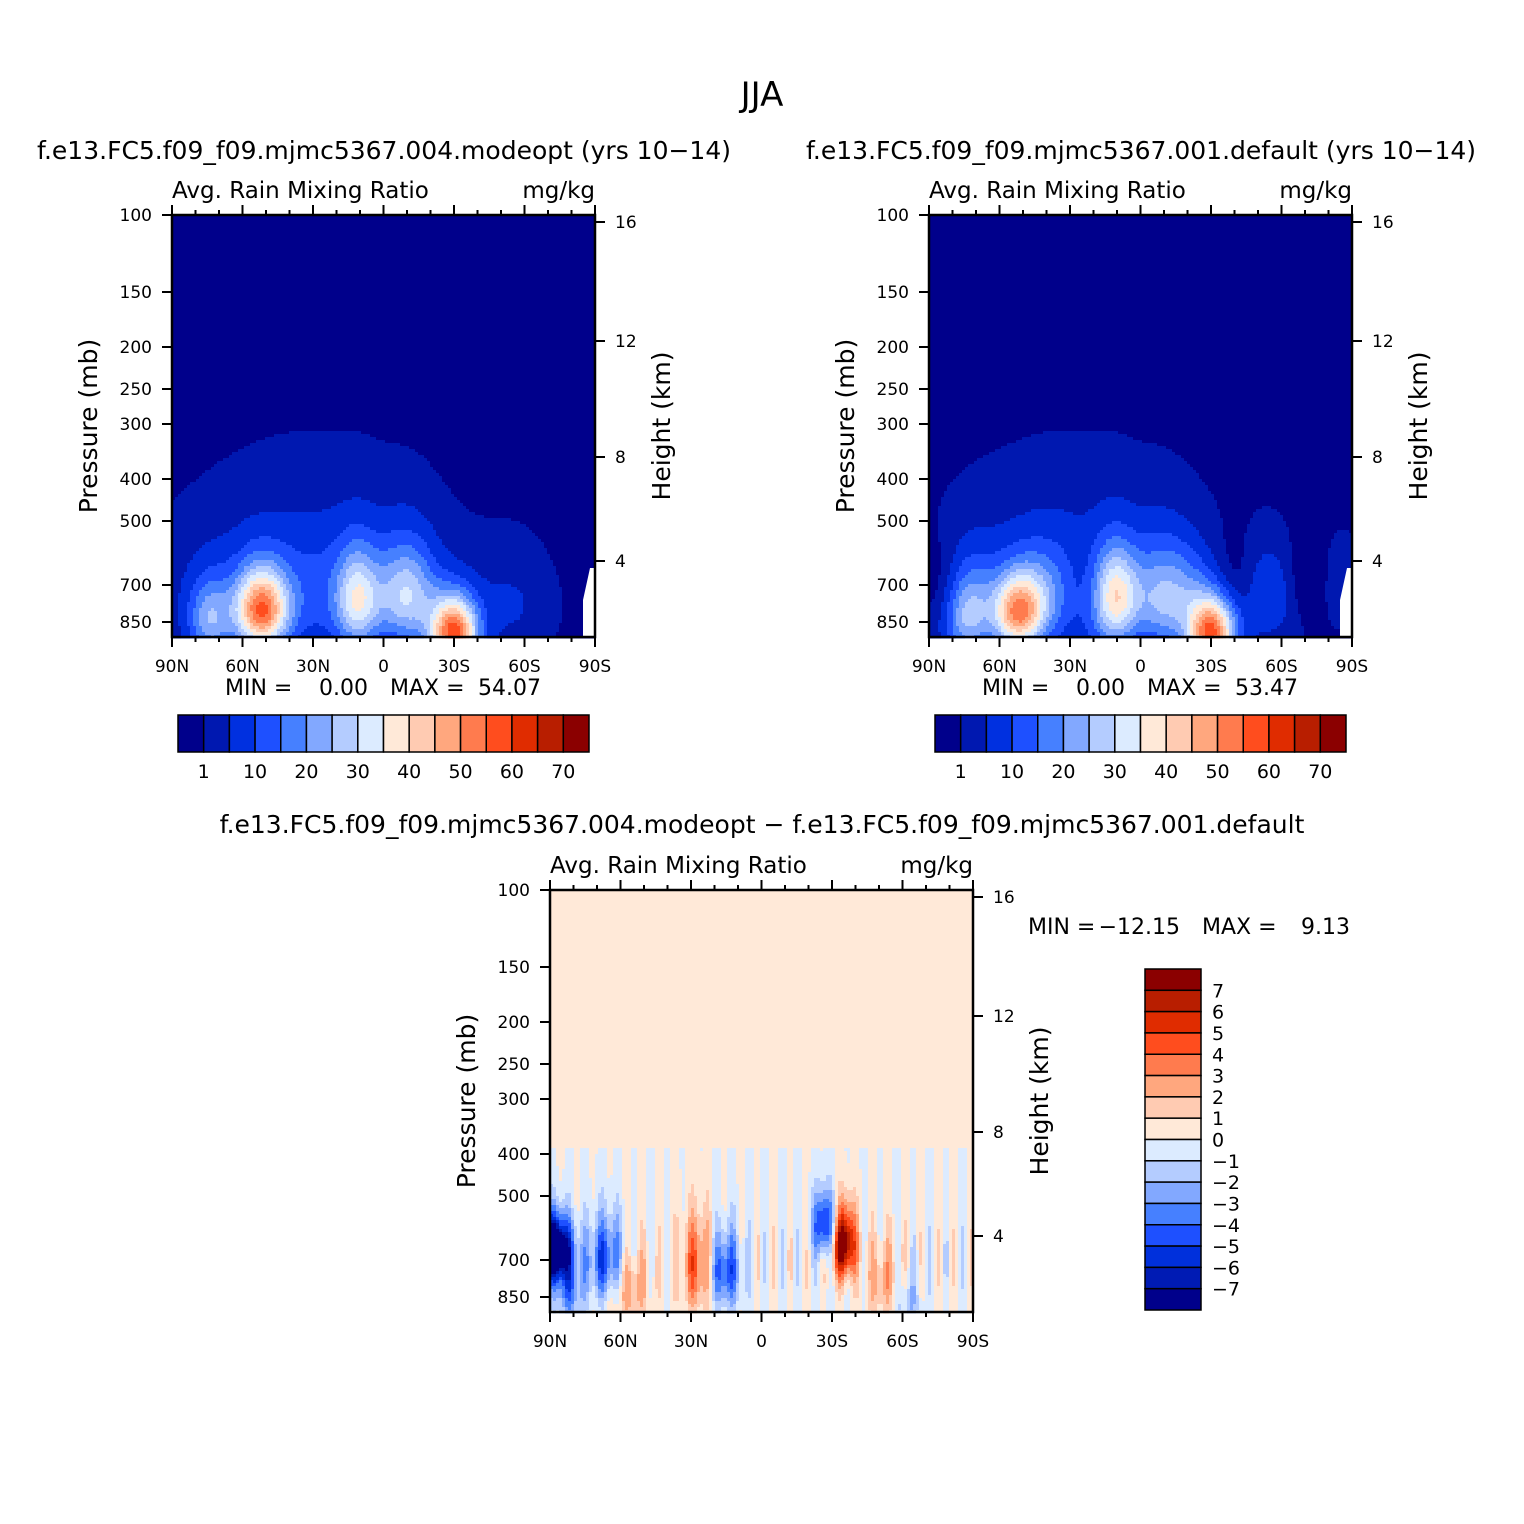 Image resolution: width=1524 pixels, height=1524 pixels. What do you see at coordinates (893, 425) in the screenshot?
I see `y-tick-label: 300` at bounding box center [893, 425].